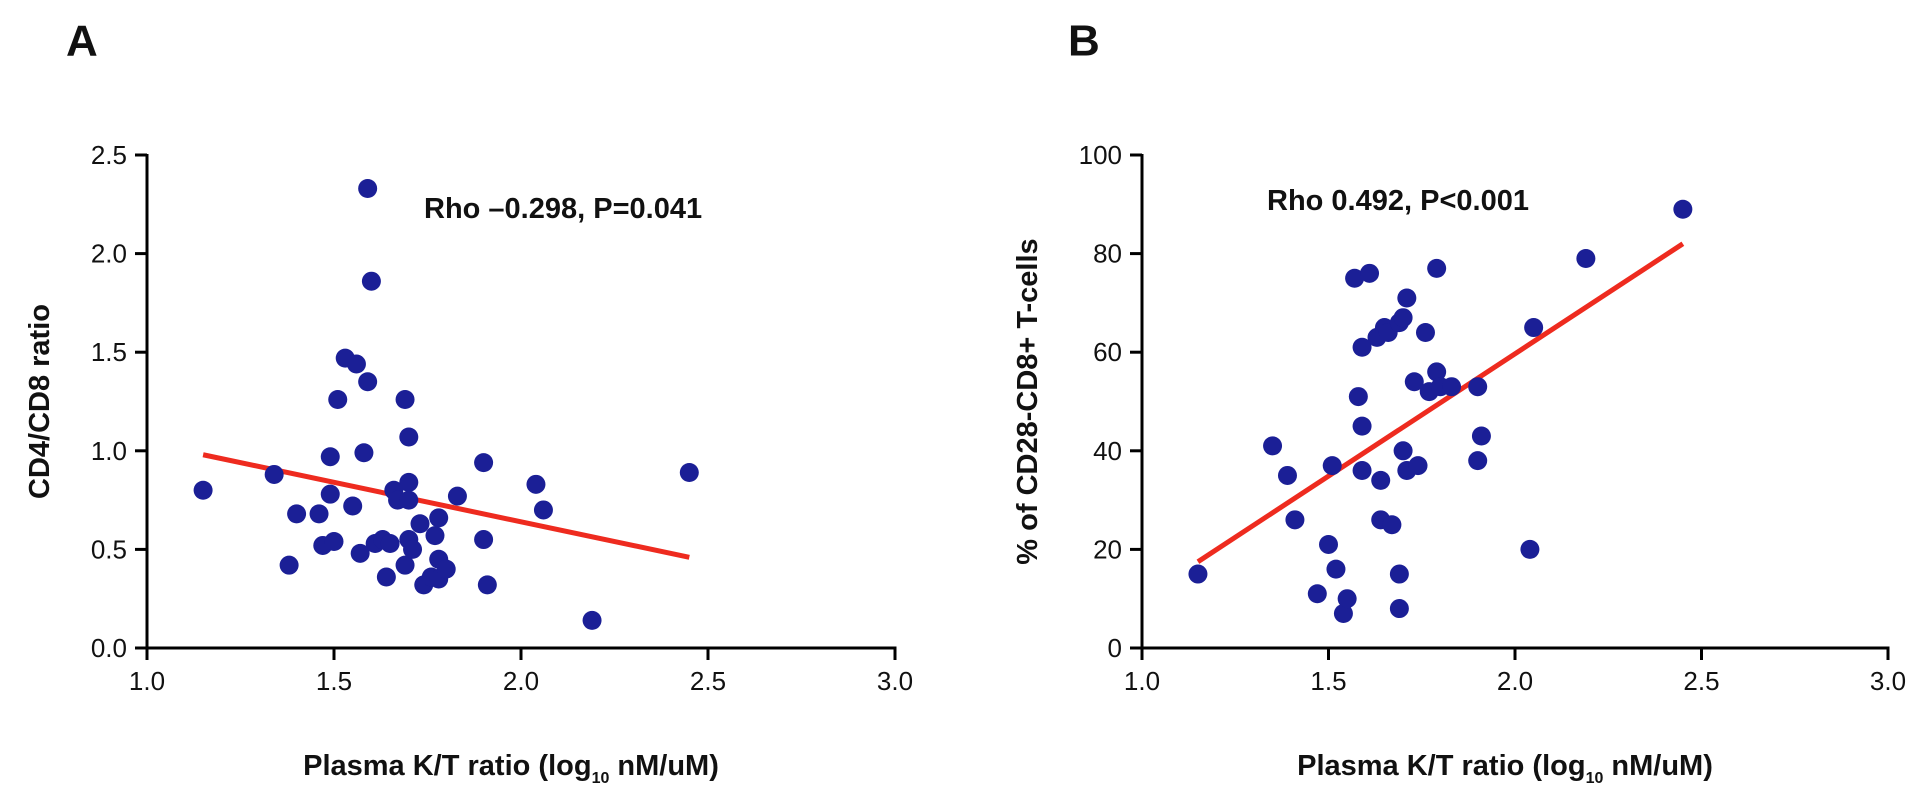 This screenshot has width=1910, height=800. What do you see at coordinates (82, 41) in the screenshot?
I see `panel-letter: A` at bounding box center [82, 41].